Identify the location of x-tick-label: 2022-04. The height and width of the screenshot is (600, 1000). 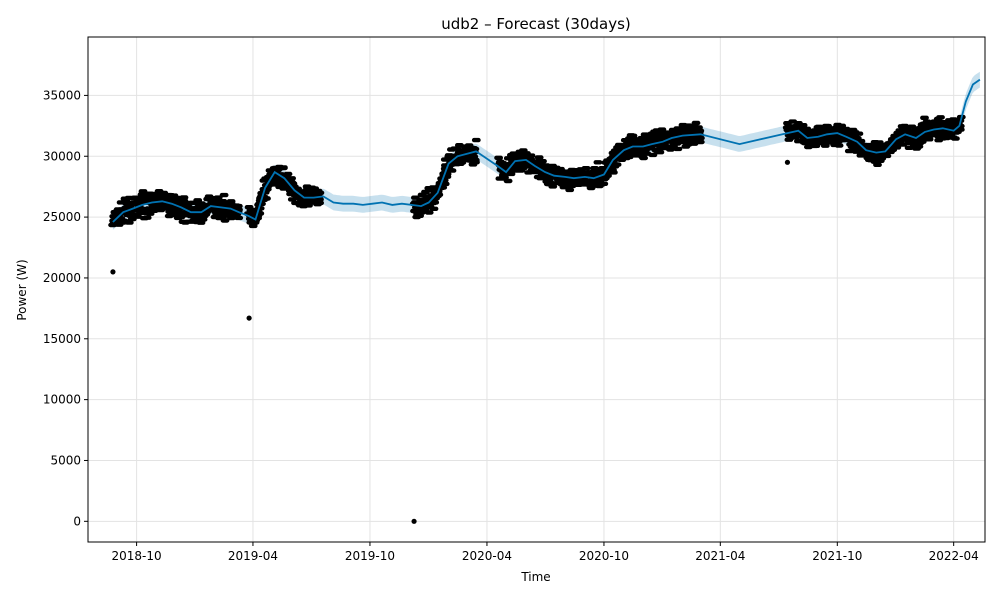
(954, 556).